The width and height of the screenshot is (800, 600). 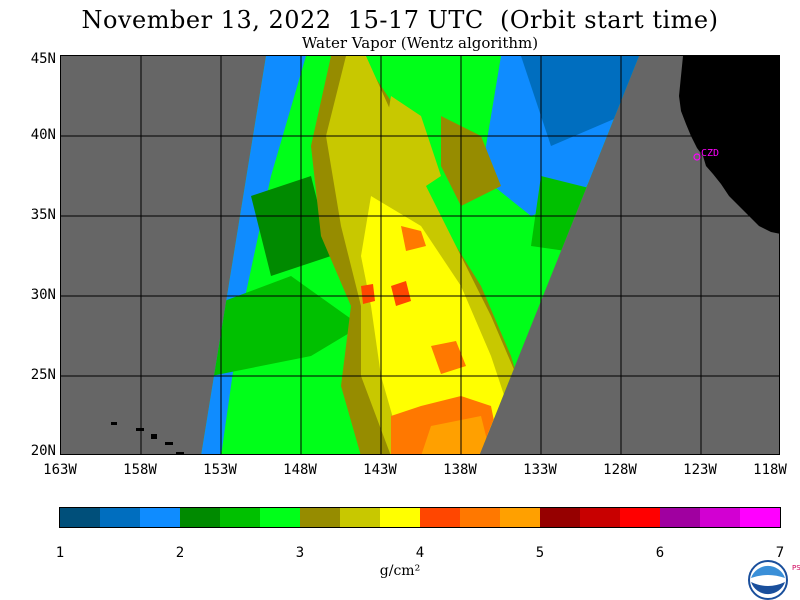 What do you see at coordinates (220, 470) in the screenshot?
I see `lon-label: 153W` at bounding box center [220, 470].